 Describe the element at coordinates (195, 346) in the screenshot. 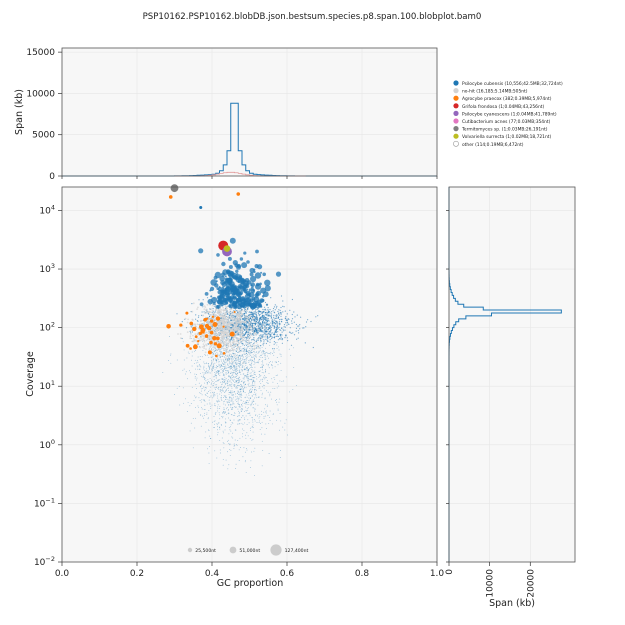

I see `scatter-point-agrocybe` at that location.